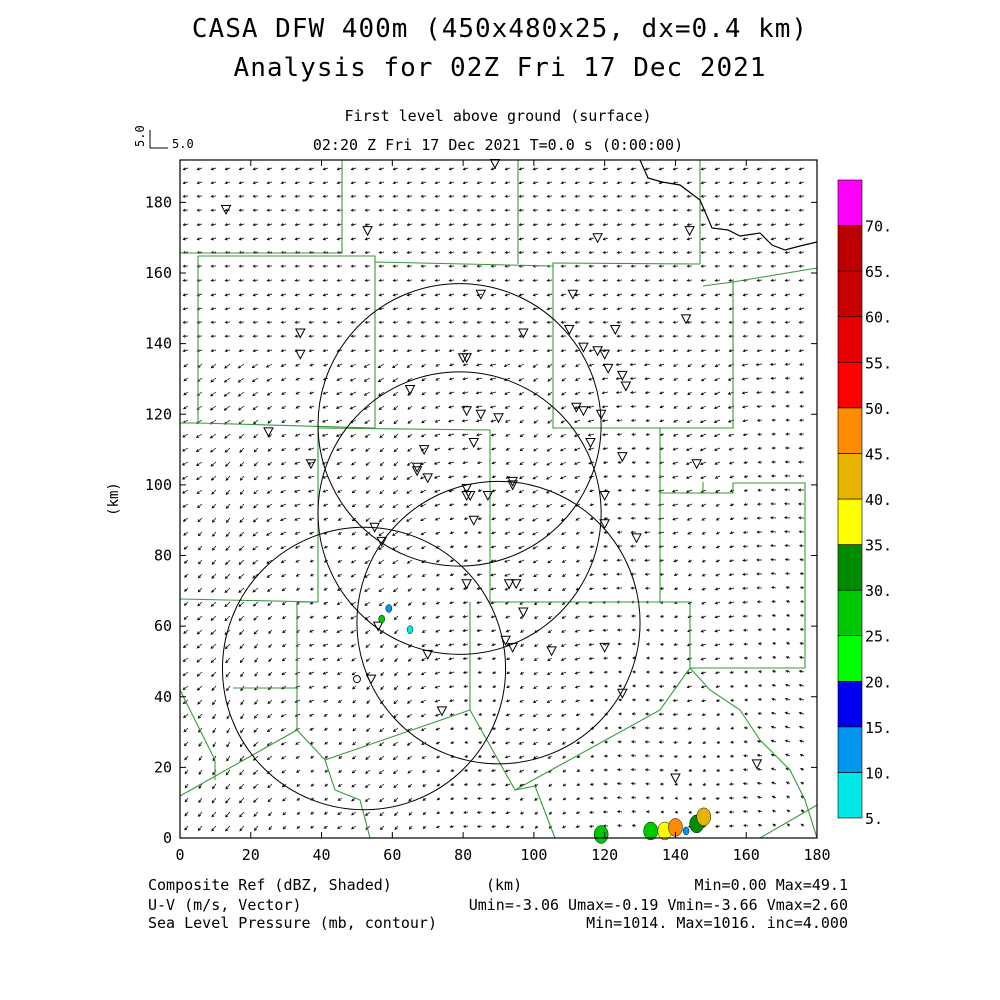 This screenshot has width=1000, height=1000. I want to click on colorbar-label: 55., so click(878, 363).